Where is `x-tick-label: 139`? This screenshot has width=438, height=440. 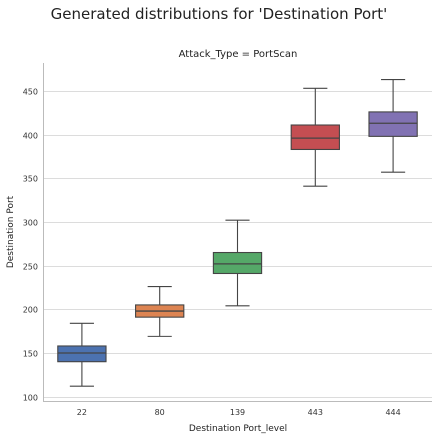
x-tick-label: 139 is located at coordinates (237, 412).